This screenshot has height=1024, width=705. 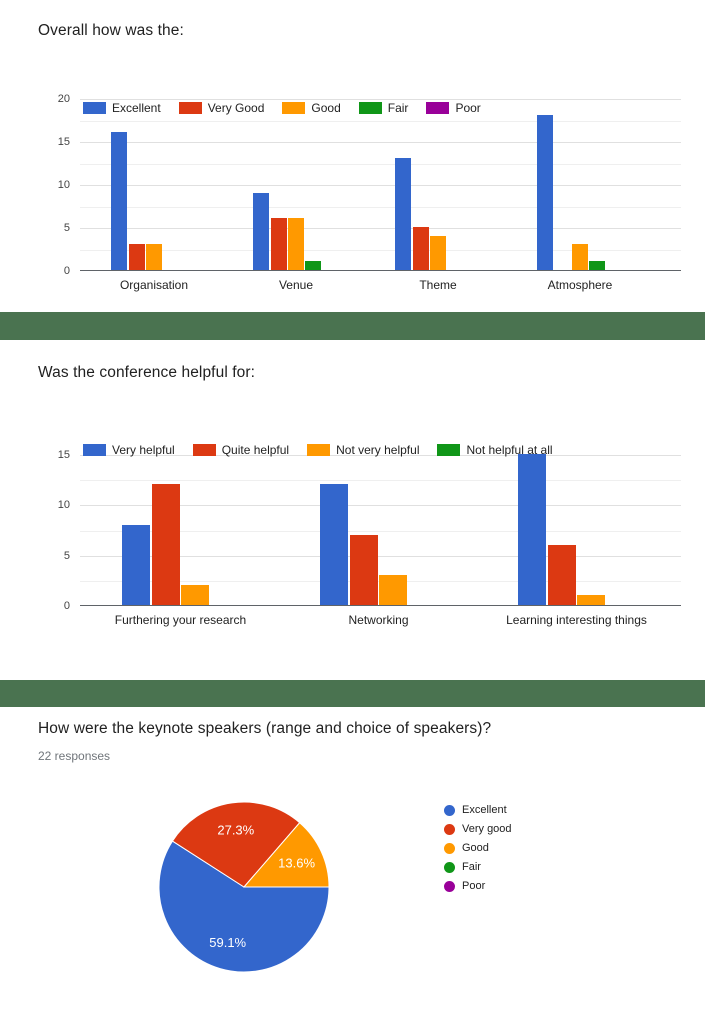 I want to click on x-axis-label: Networking, so click(x=378, y=620).